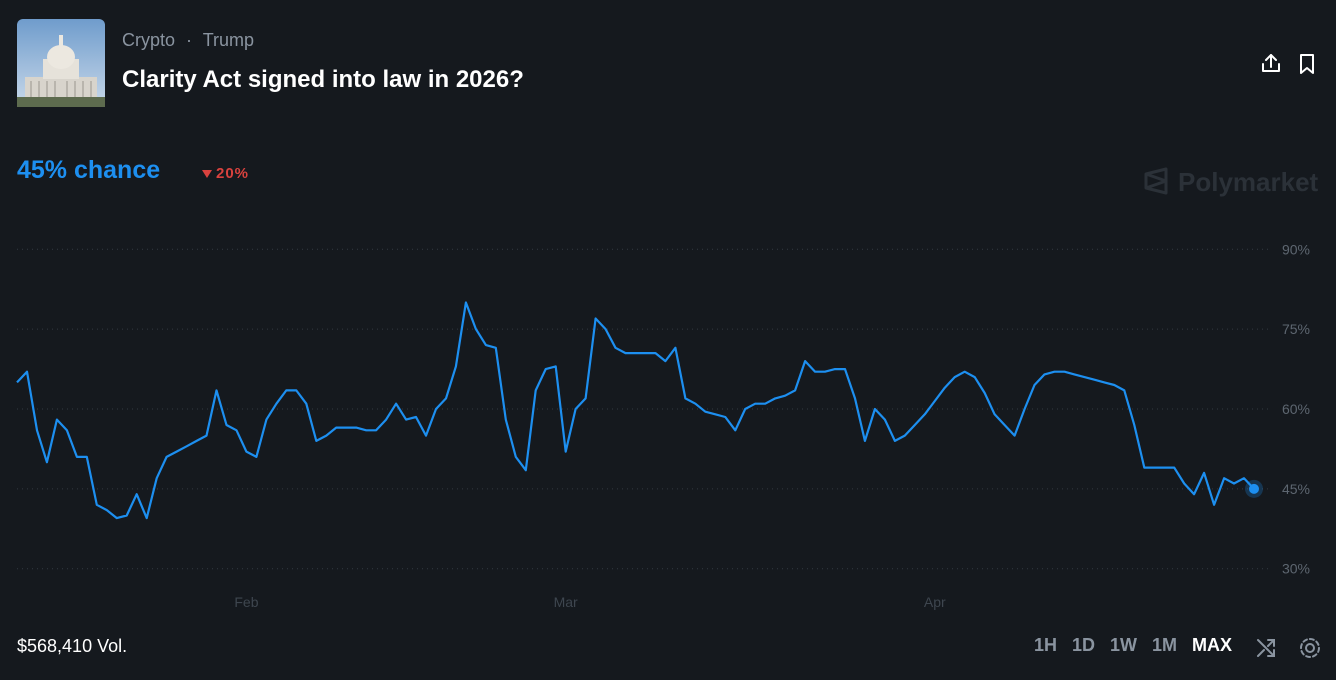  Describe the element at coordinates (935, 602) in the screenshot. I see `x-tick-label: Apr` at that location.